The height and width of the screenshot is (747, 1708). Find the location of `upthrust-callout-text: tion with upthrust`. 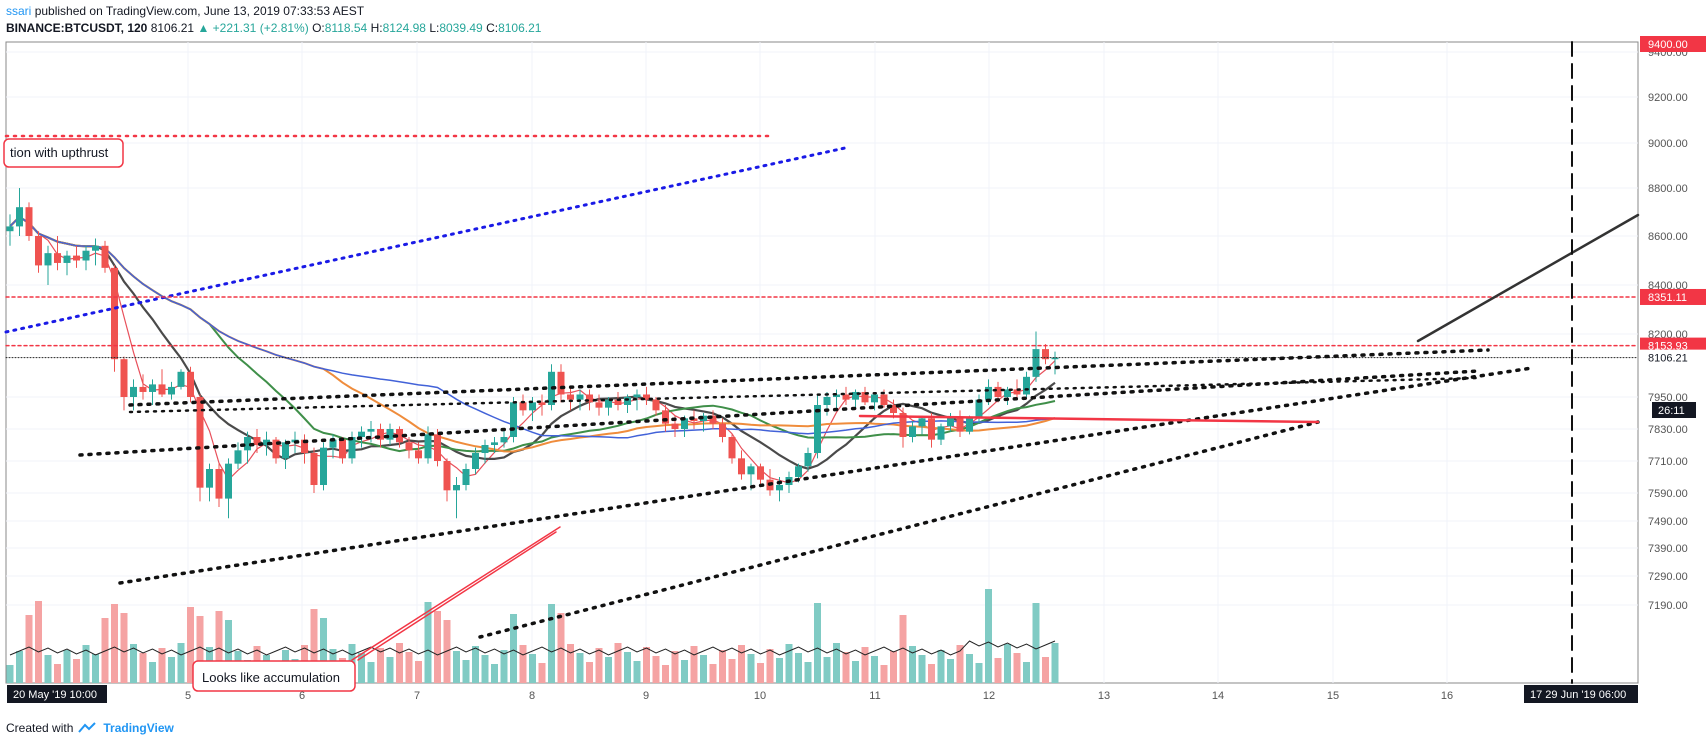

upthrust-callout-text: tion with upthrust is located at coordinates (59, 152).